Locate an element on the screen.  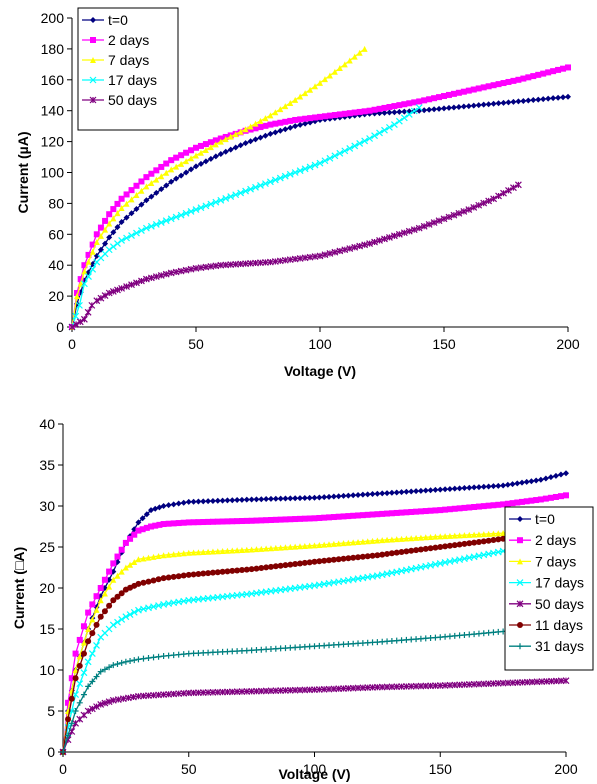
legend-entry: 50 days is located at coordinates (559, 604).